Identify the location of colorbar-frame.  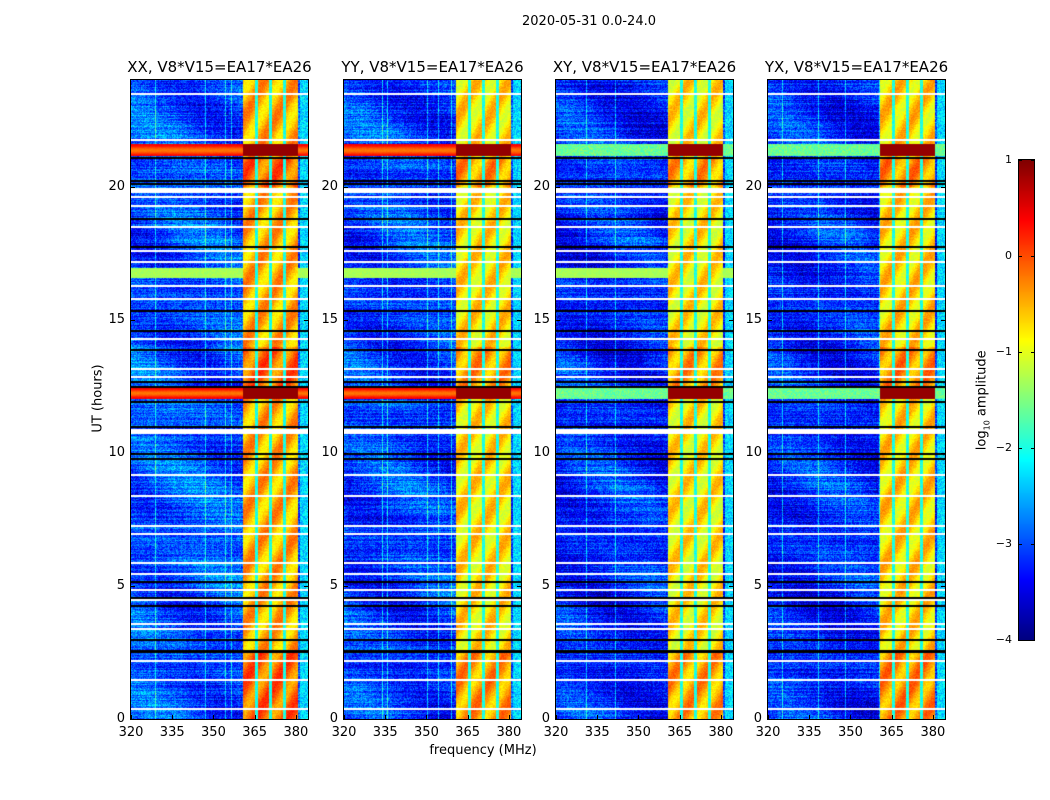
(1026, 400).